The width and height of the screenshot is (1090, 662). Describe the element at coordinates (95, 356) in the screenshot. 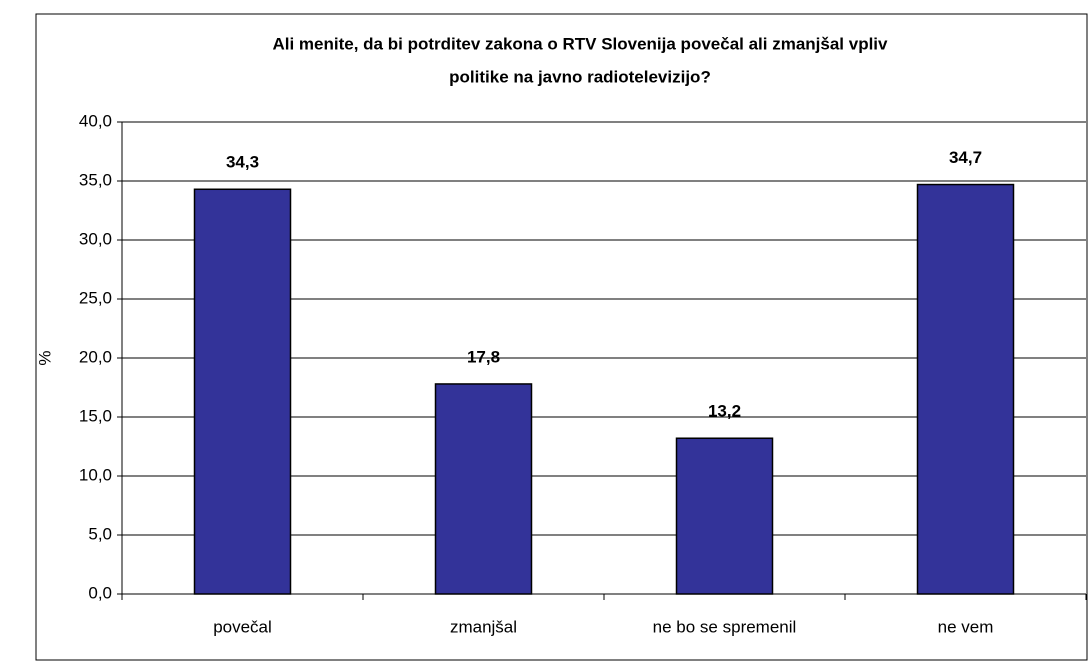

I see `y-tick-label: 20,0` at that location.